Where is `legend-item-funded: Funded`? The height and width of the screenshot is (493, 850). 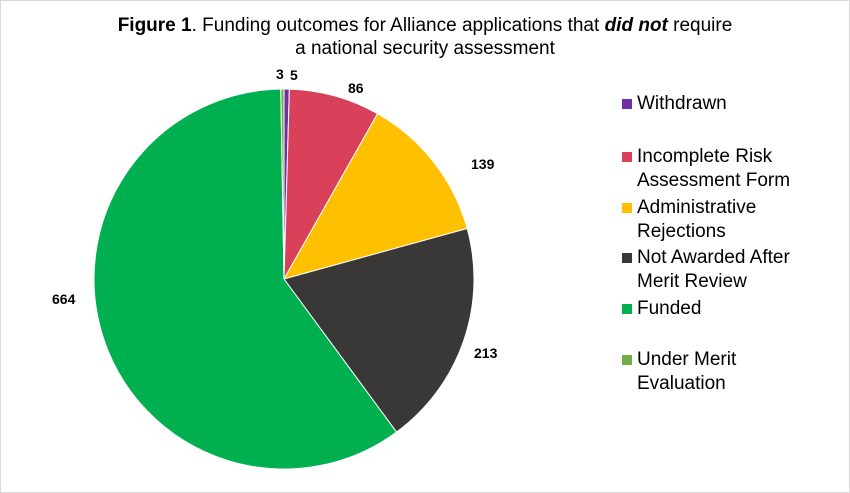 legend-item-funded: Funded is located at coordinates (661, 309).